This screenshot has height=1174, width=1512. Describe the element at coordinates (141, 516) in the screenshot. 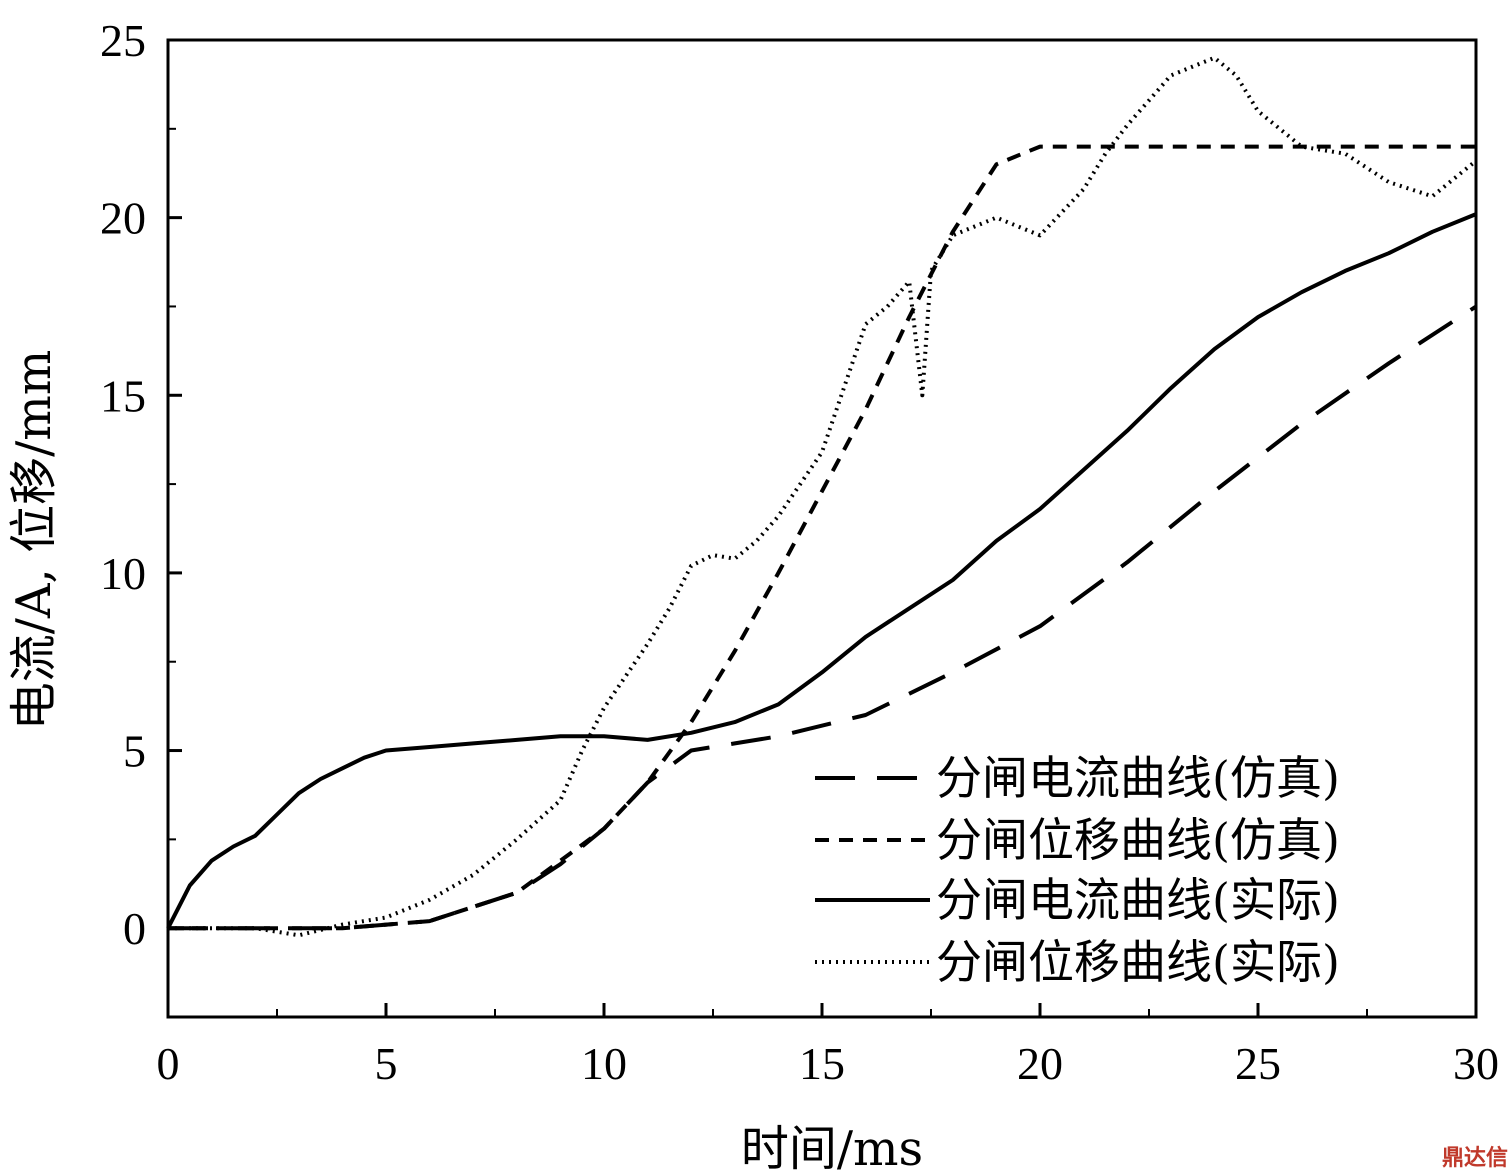

I see `y-axis-ticks: 0 5 10 15 20 25` at that location.